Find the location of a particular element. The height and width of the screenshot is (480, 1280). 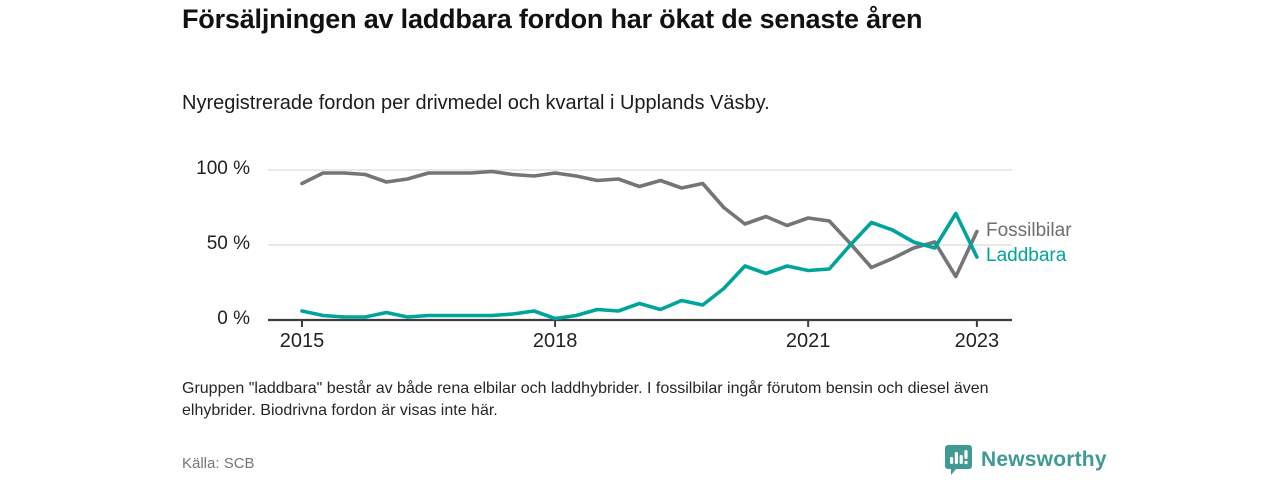

laddbara-line is located at coordinates (639, 266).